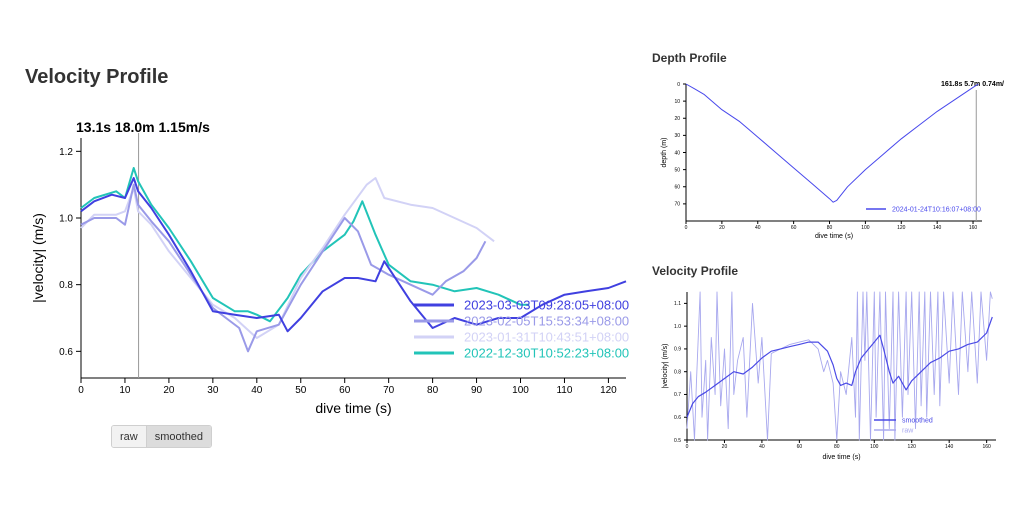 The image size is (1024, 512). Describe the element at coordinates (66, 152) in the screenshot. I see `y-tick-label: 1.2` at that location.